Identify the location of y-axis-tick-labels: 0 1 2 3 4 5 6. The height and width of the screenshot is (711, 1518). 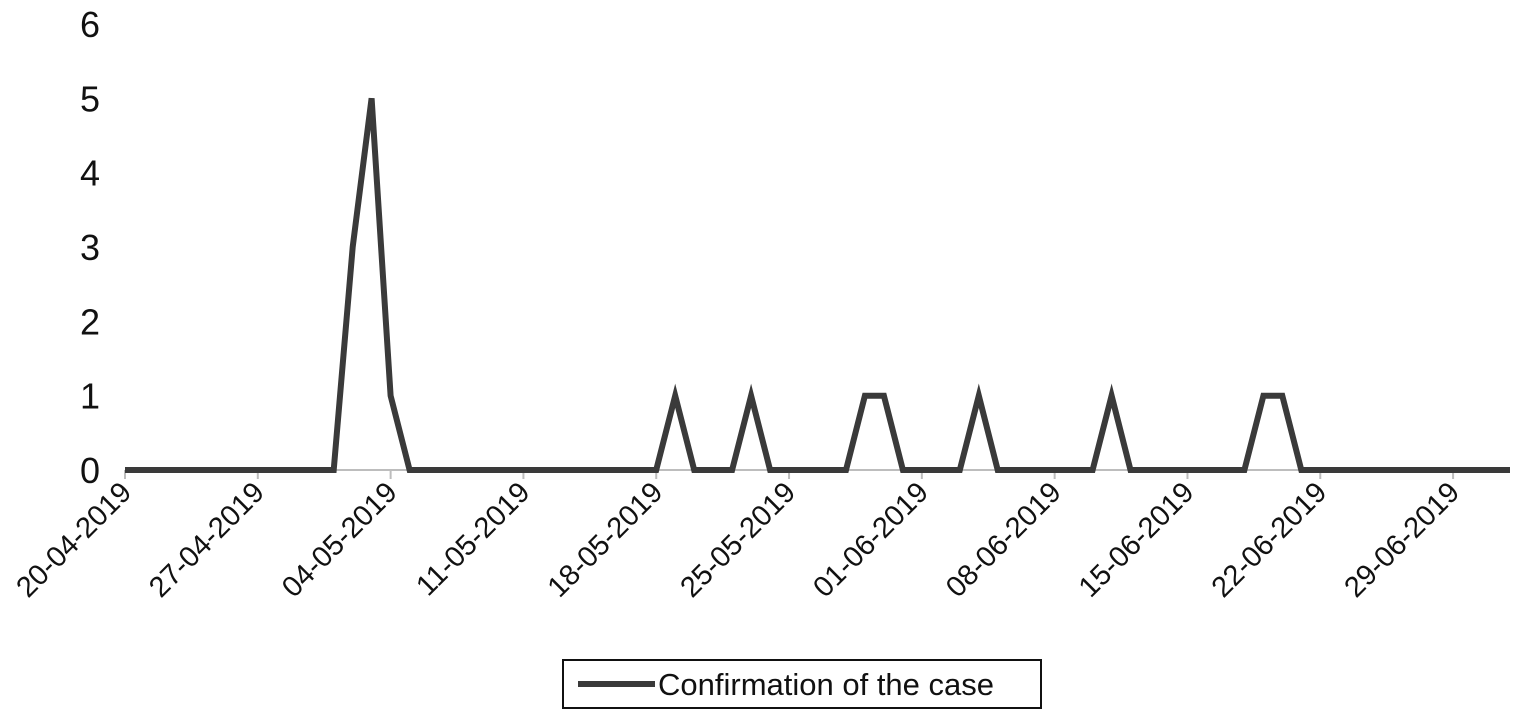
(90, 247).